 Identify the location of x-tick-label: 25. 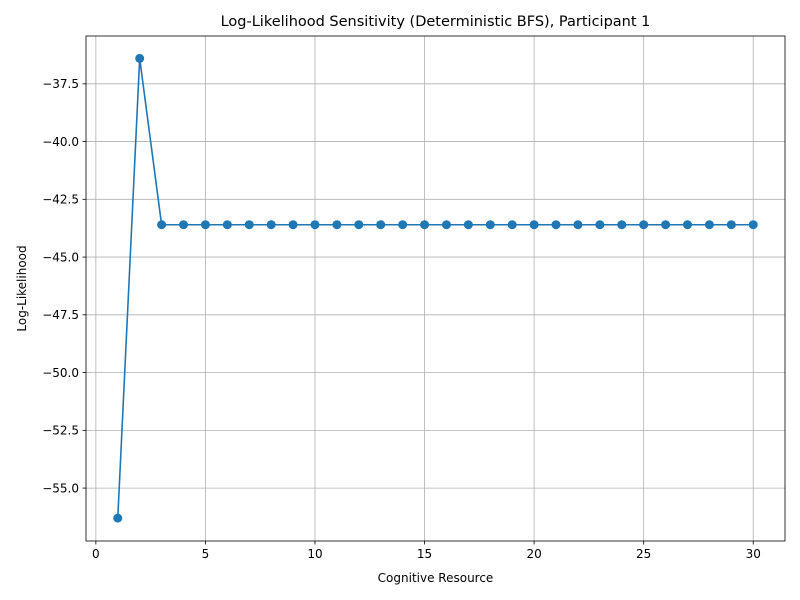
(643, 554).